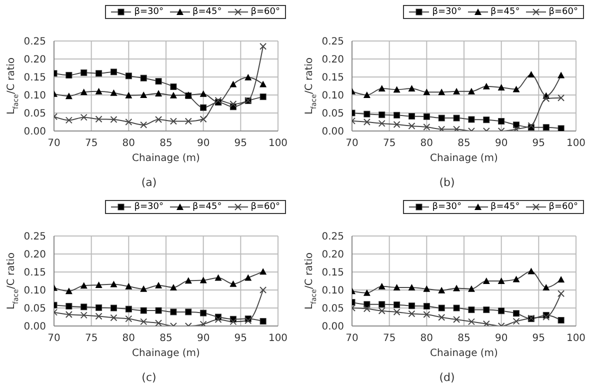  What do you see at coordinates (149, 182) in the screenshot?
I see `text: (a)` at bounding box center [149, 182].